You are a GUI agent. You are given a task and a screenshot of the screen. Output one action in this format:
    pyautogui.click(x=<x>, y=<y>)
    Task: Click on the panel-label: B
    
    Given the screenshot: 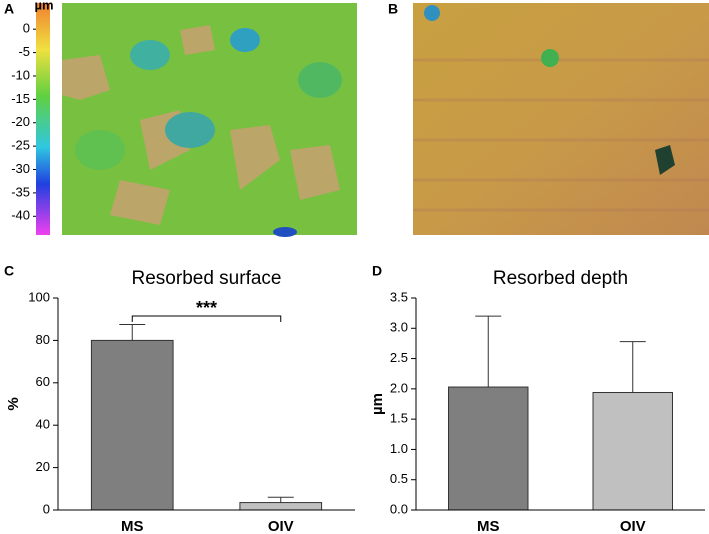 What is the action you would take?
    pyautogui.click(x=393, y=9)
    